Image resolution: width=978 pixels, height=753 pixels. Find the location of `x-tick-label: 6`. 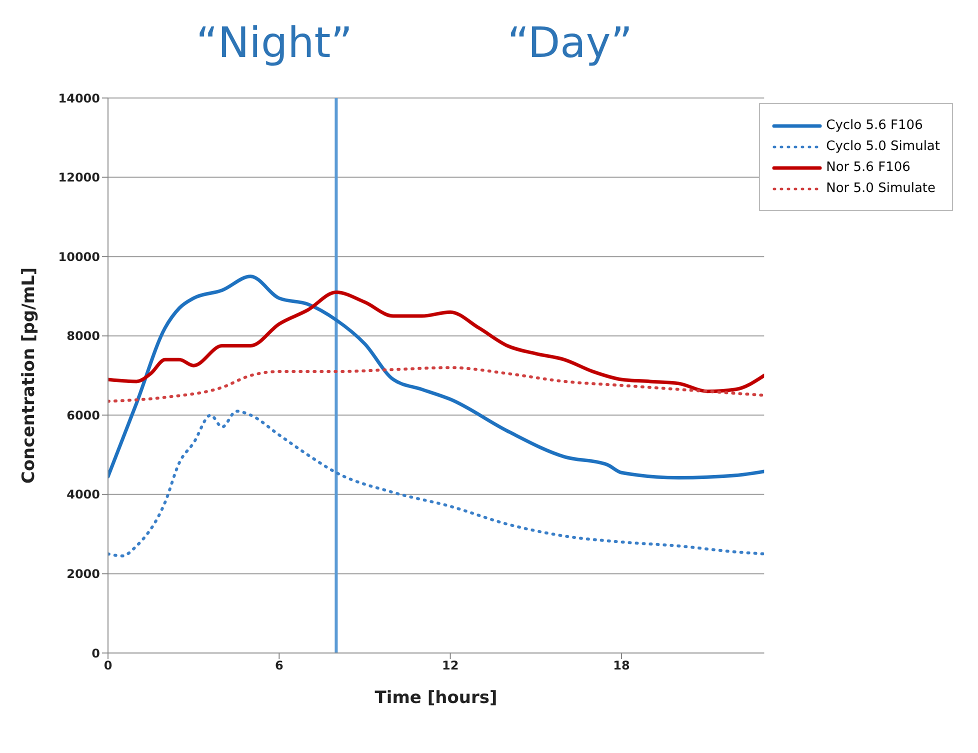

x-tick-label: 6 is located at coordinates (279, 665).